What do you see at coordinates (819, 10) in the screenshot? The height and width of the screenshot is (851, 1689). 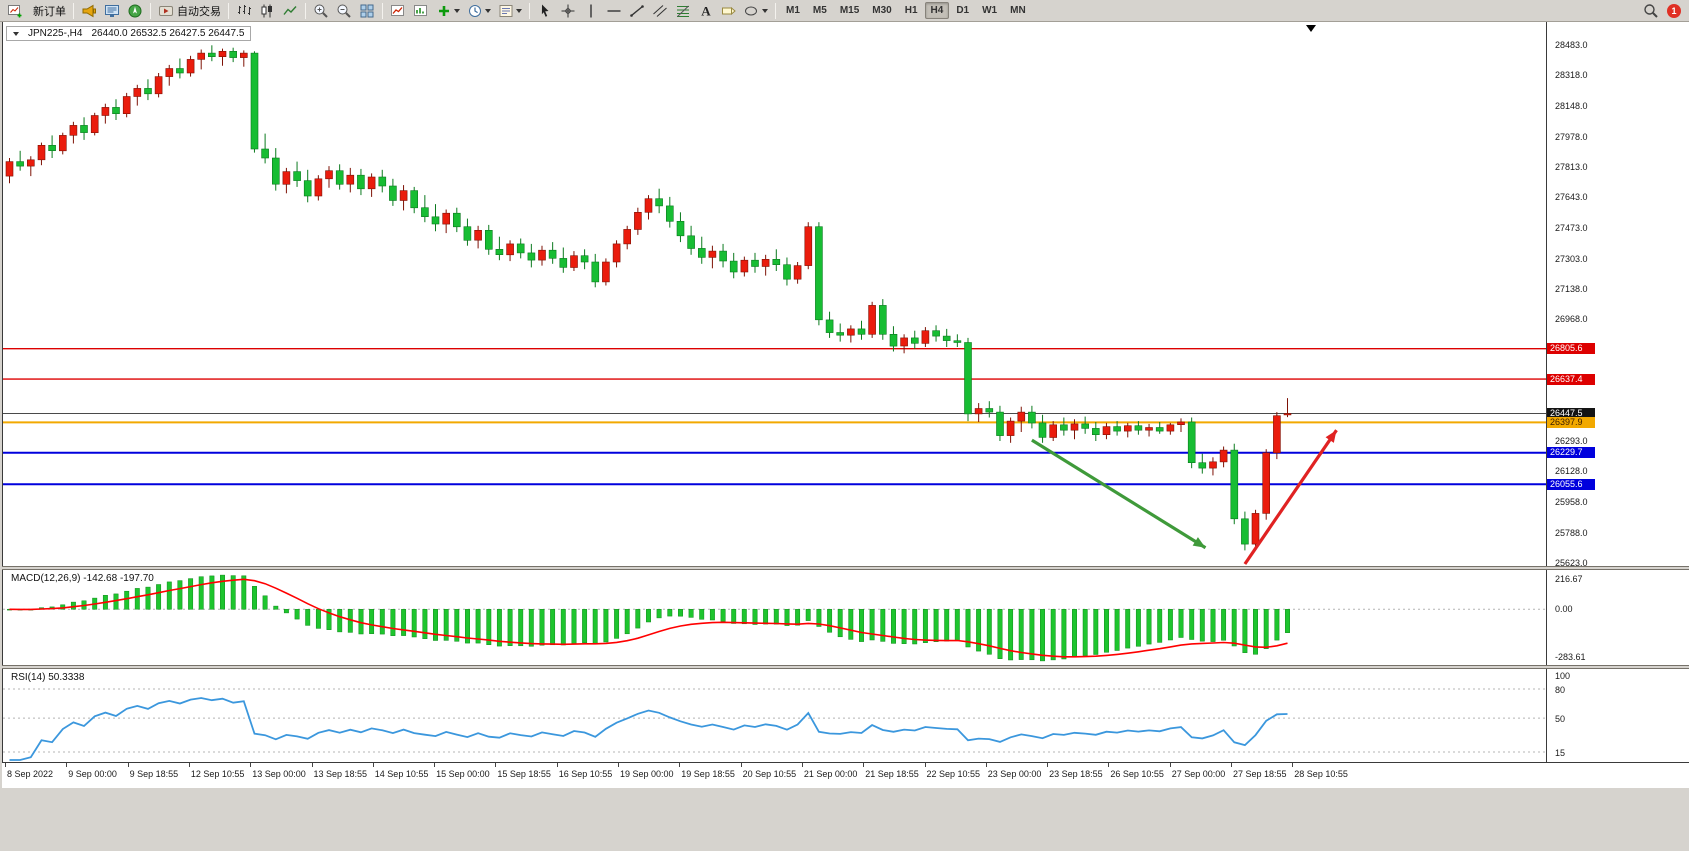 I see `timeframe-m5-button: M5` at bounding box center [819, 10].